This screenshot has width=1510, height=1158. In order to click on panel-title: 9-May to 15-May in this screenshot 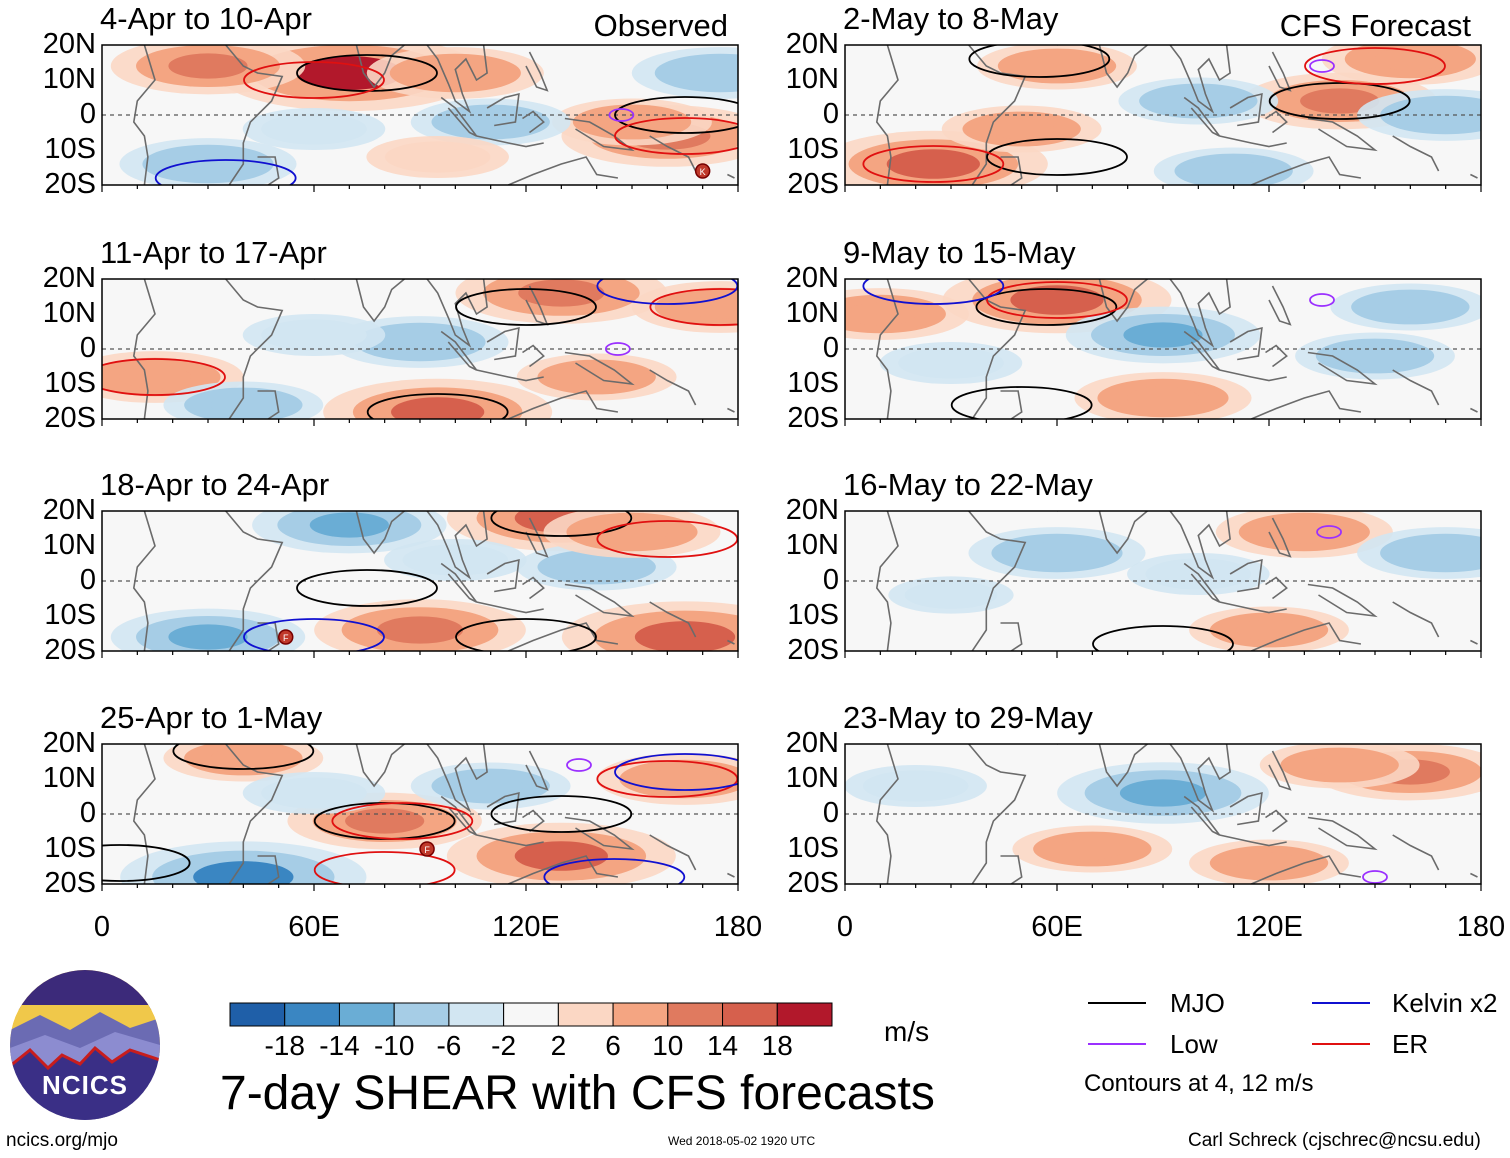, I will do `click(959, 252)`.